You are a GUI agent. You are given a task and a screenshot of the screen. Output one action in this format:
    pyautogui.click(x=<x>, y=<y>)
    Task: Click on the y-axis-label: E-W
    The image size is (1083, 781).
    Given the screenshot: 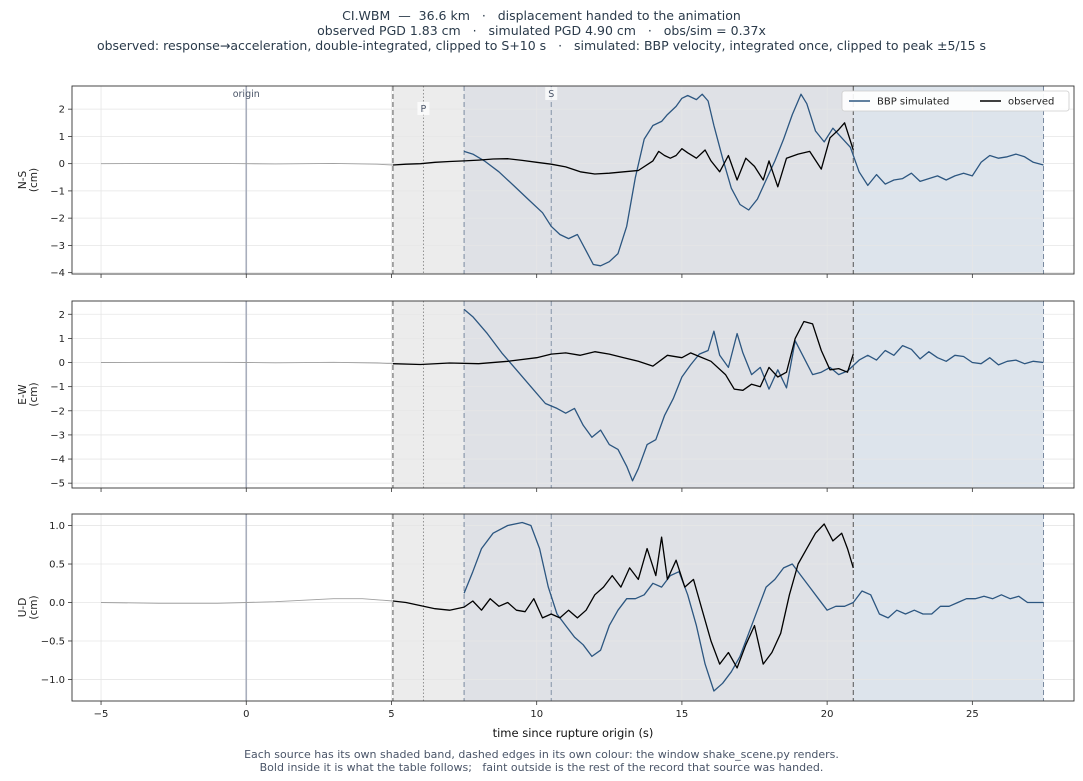 What is the action you would take?
    pyautogui.click(x=23, y=394)
    